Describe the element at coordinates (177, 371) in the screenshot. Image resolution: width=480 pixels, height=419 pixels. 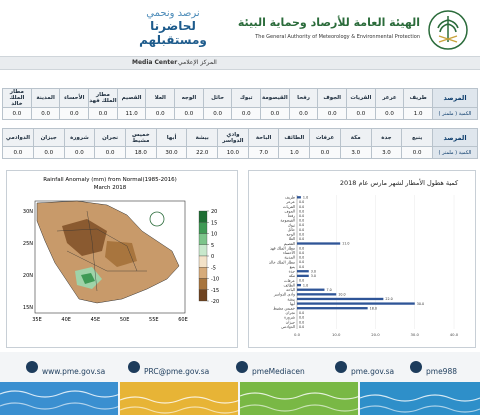
I see `footer-email: PRC@pme.gov.sa` at that location.